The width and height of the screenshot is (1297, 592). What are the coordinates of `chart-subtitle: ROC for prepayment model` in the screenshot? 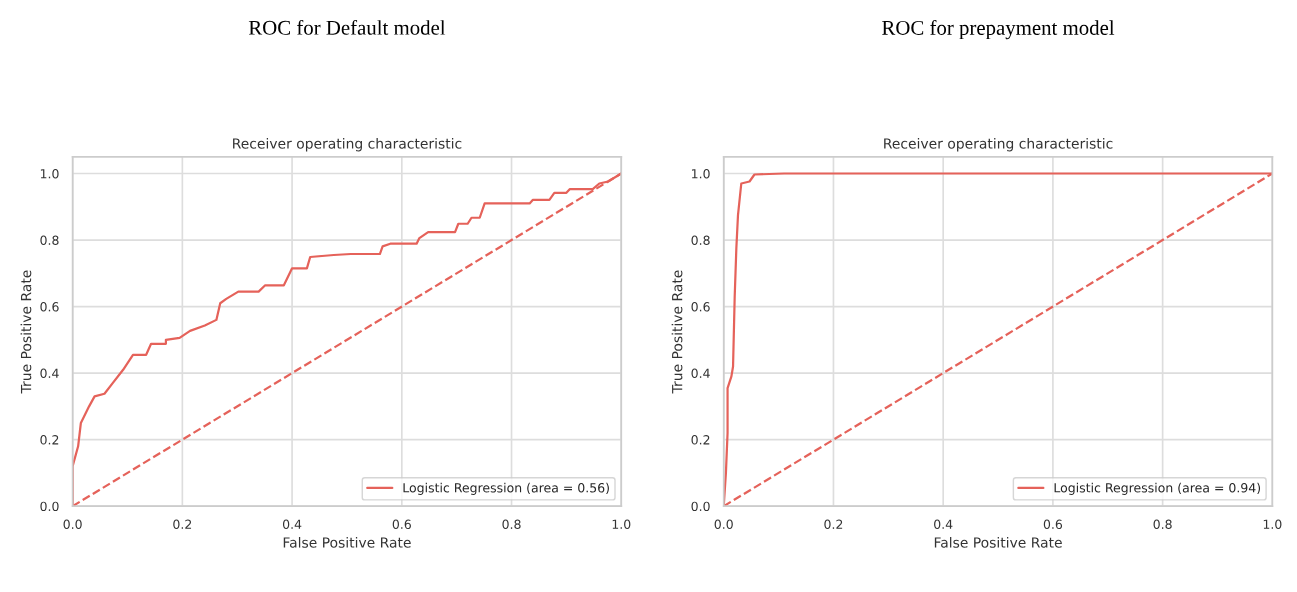 It's located at (998, 30).